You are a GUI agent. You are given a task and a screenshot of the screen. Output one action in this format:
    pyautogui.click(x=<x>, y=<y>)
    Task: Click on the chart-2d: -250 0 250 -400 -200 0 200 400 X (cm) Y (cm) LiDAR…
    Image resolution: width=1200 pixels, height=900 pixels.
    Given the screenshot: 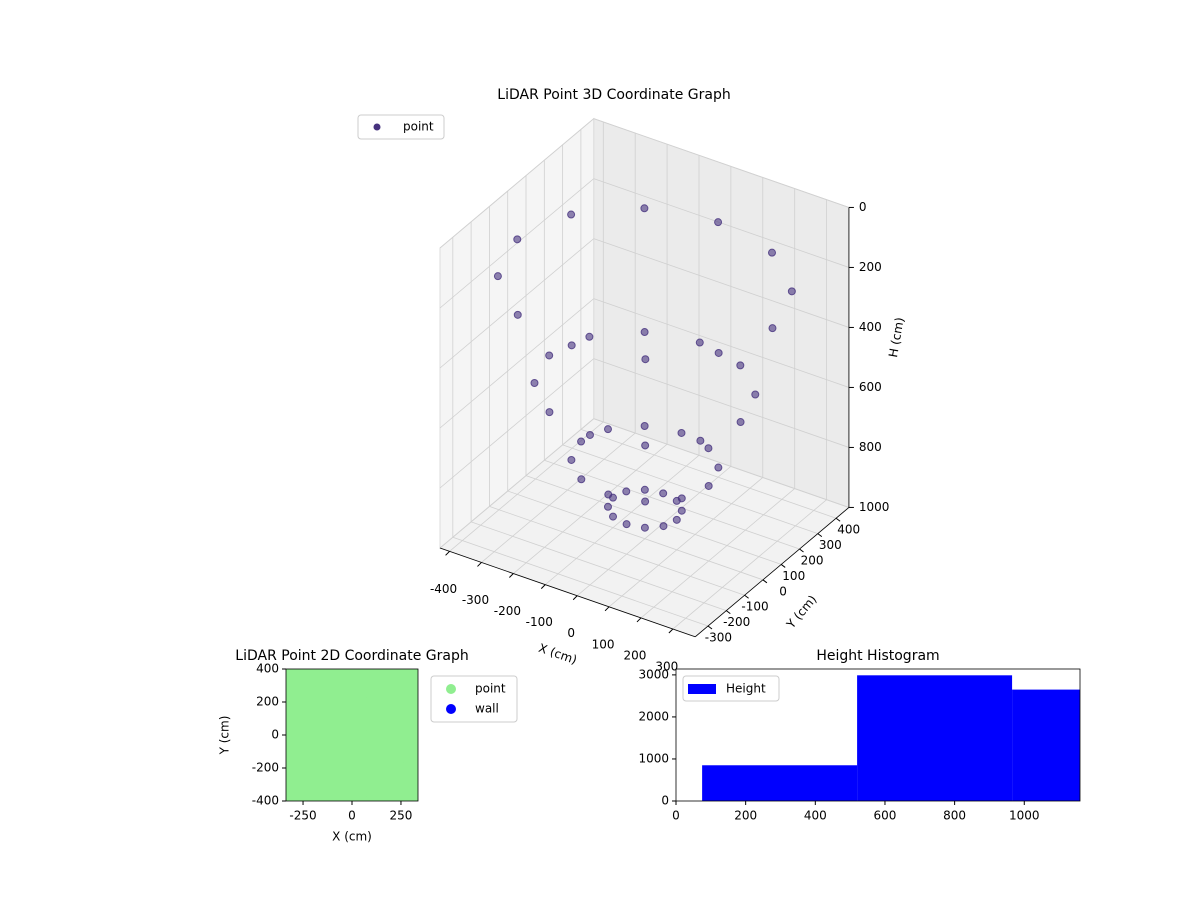 What is the action you would take?
    pyautogui.click(x=368, y=746)
    